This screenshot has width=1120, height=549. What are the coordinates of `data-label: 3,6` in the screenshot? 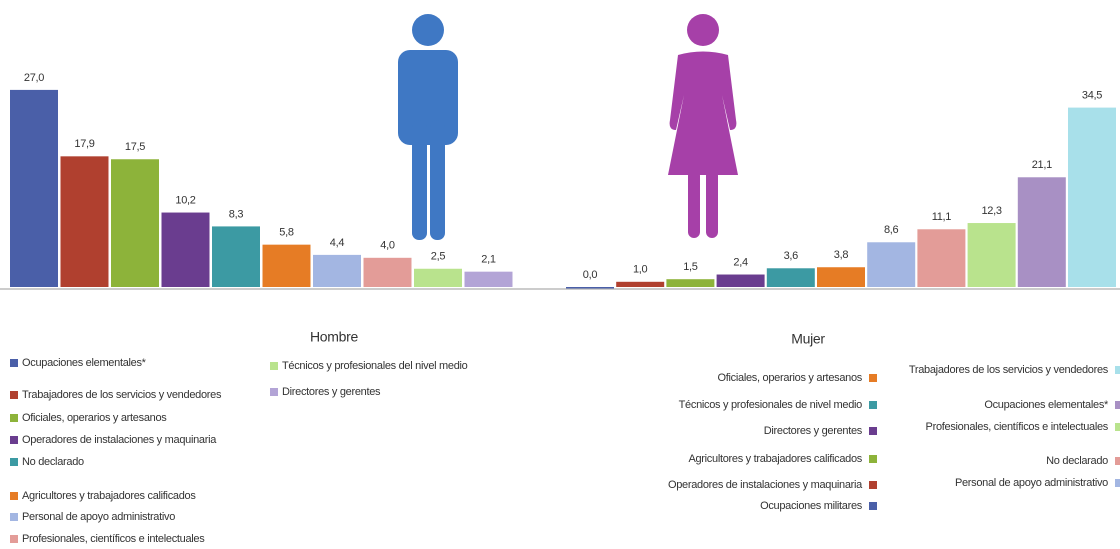 It's located at (791, 256).